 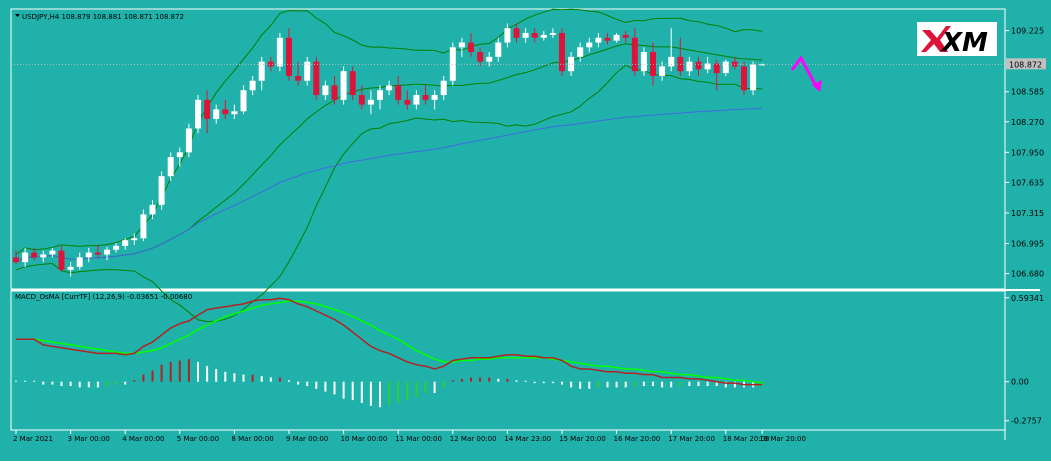 I want to click on xm-logo: XM, so click(x=957, y=40).